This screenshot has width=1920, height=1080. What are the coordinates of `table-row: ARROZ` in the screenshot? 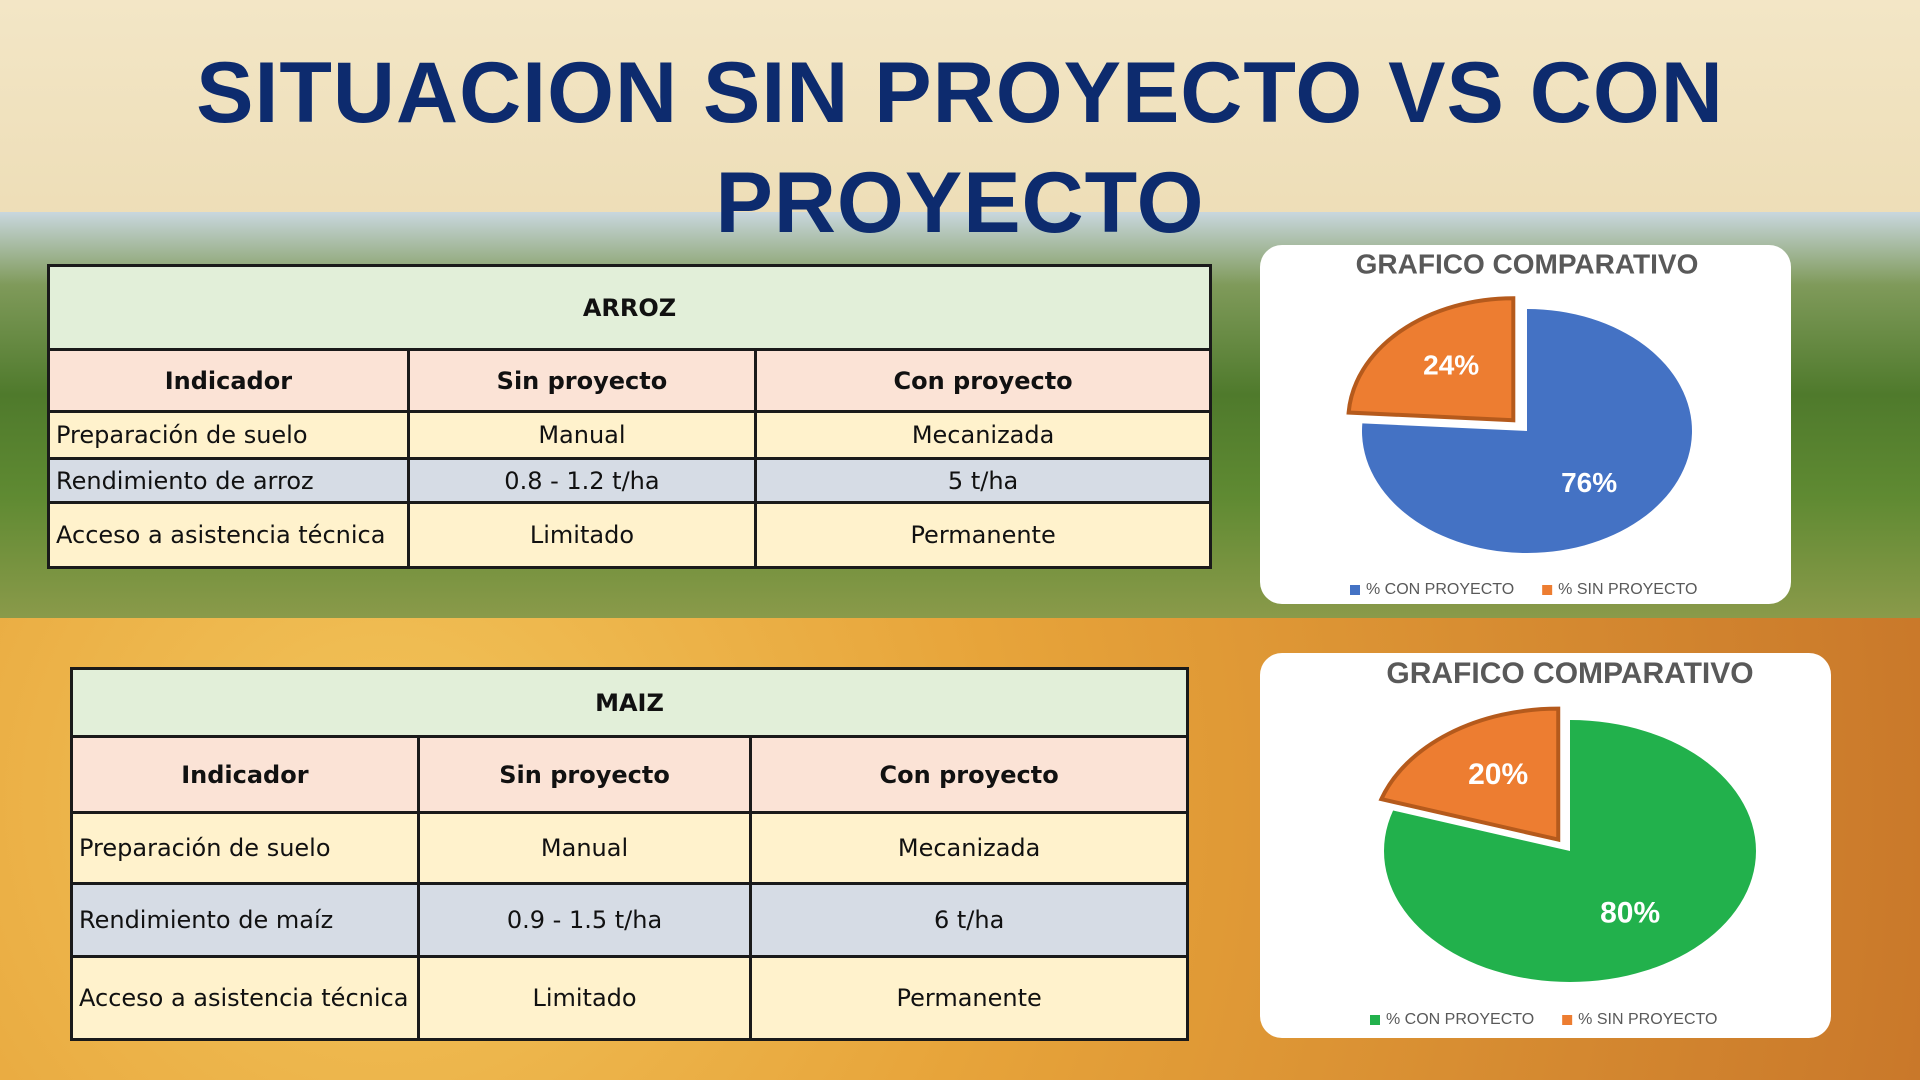 It's located at (629, 307).